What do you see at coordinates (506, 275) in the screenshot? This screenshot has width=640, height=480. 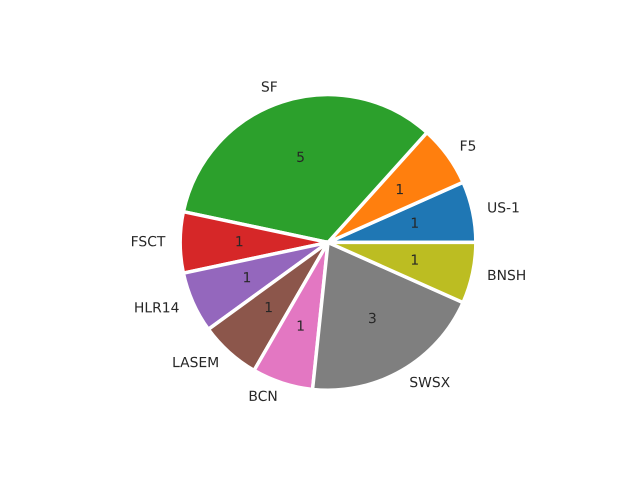 I see `slice-label: BNSH` at bounding box center [506, 275].